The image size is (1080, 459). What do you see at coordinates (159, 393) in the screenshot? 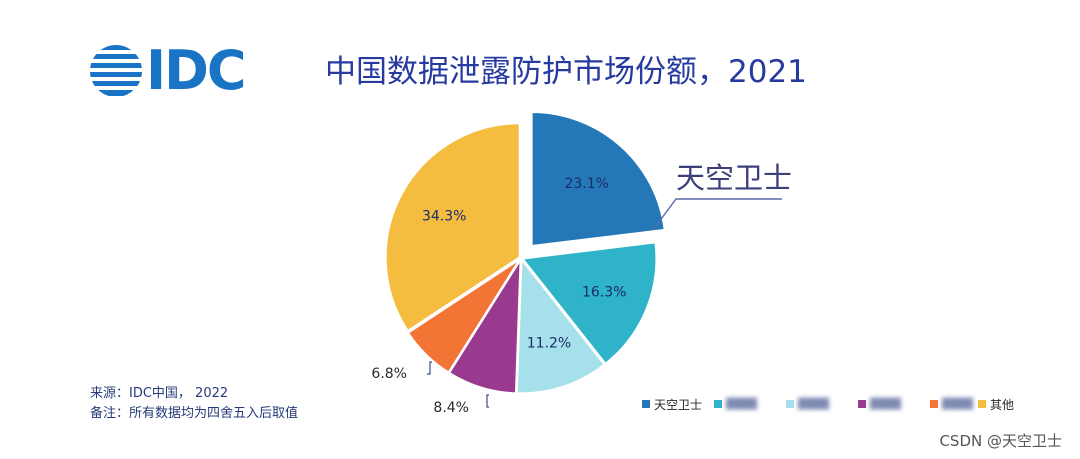
I see `source-text: 来源：IDC中国， 2022` at bounding box center [159, 393].